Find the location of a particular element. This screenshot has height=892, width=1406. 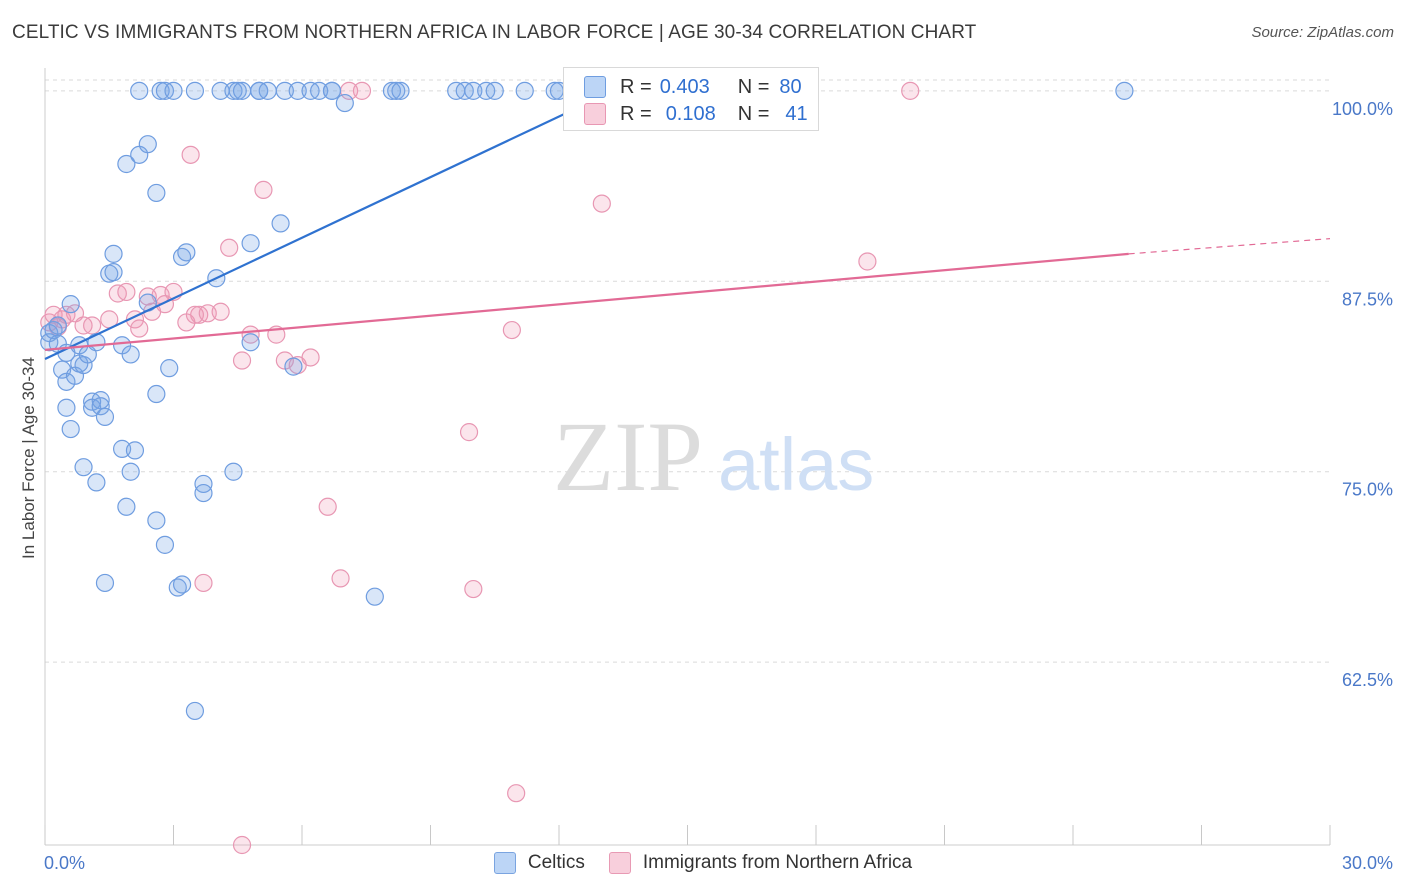

stats-swatch-immigrants is located at coordinates (595, 114).